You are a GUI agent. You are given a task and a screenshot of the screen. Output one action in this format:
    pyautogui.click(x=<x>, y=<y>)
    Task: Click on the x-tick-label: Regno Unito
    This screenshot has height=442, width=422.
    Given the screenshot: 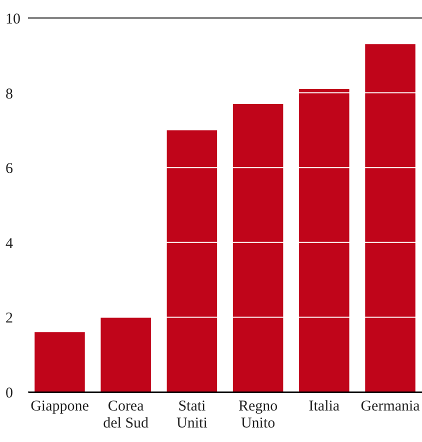 What is the action you would take?
    pyautogui.click(x=258, y=415)
    